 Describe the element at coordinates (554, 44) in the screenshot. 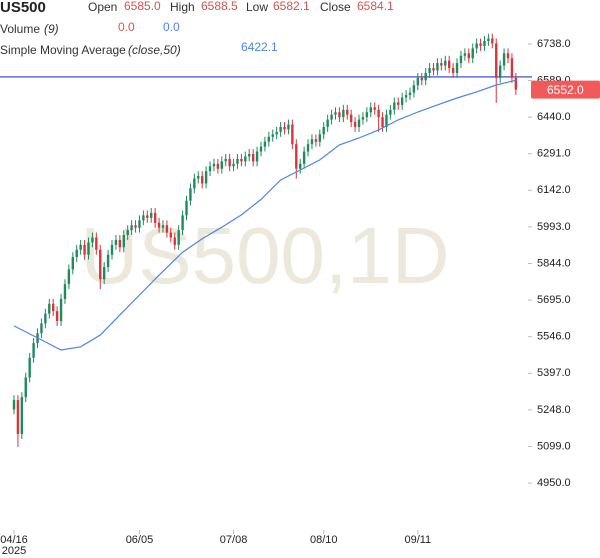

I see `y-tick-label: 6738.0` at that location.